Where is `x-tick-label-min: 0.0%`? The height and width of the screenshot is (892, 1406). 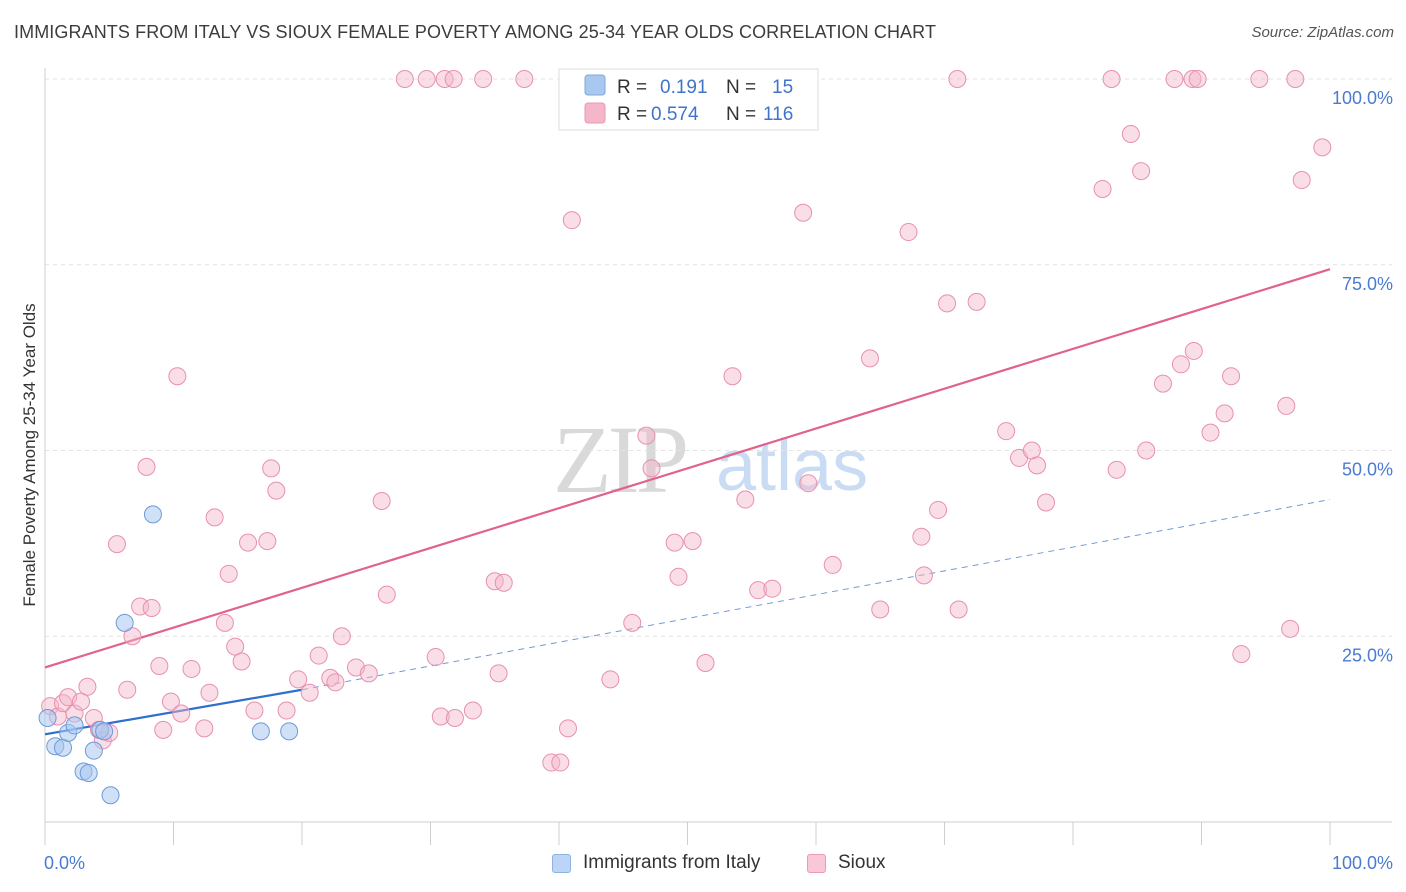
x-tick-label-min: 0.0% is located at coordinates (64, 863).